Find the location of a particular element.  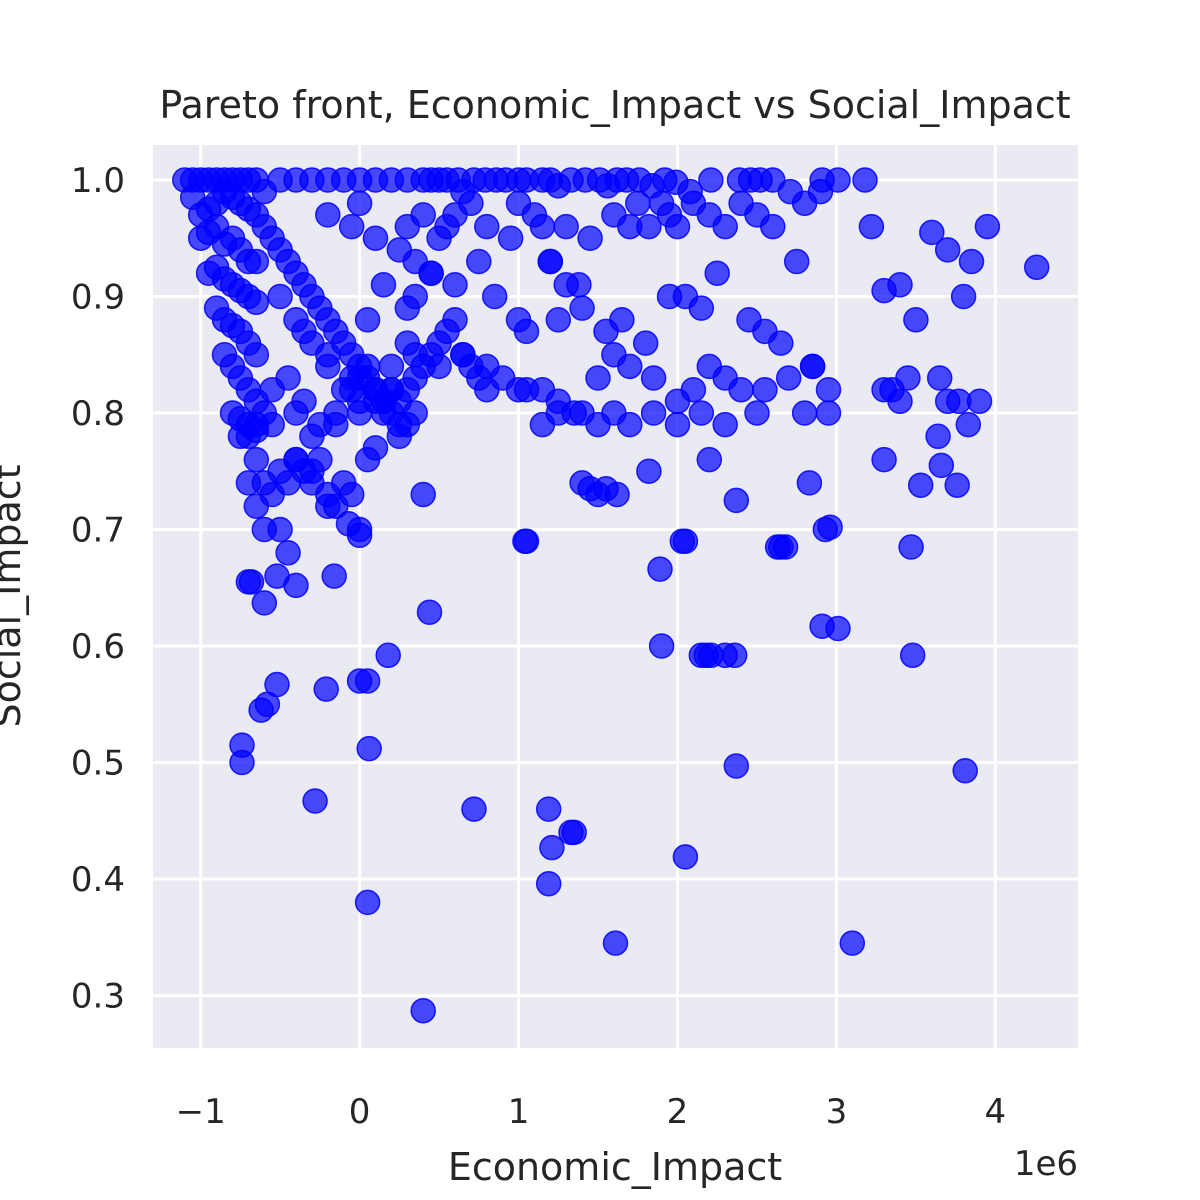

y-tick-labels: 0.3 0.4 0.5 0.6 0.7 0.8 0.9 1.0 is located at coordinates (98, 589).